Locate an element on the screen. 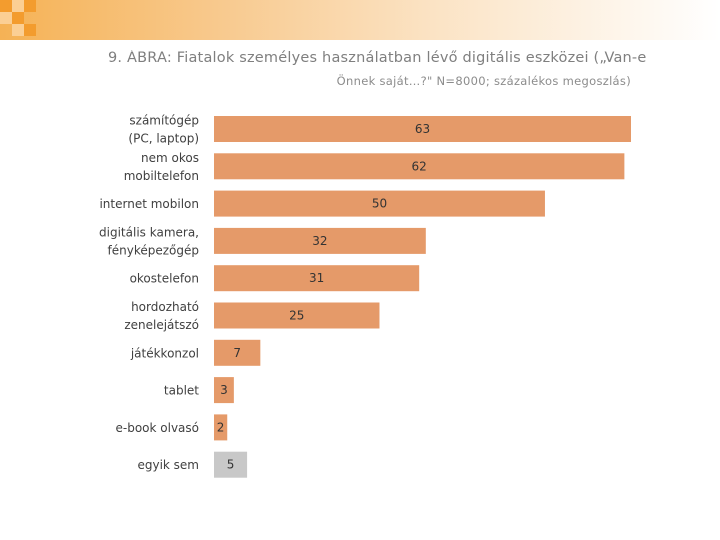 The width and height of the screenshot is (720, 540). category-label-2-line-0: internet mobilon is located at coordinates (149, 204).